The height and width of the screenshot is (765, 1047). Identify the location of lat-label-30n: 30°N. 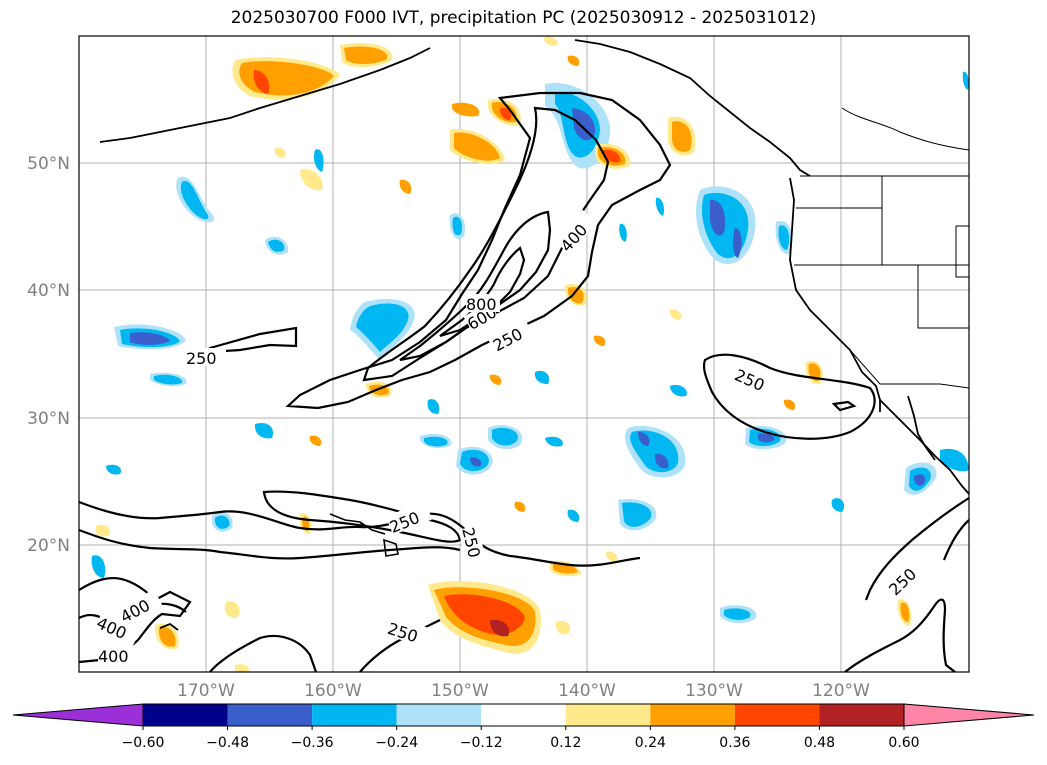
(48, 419).